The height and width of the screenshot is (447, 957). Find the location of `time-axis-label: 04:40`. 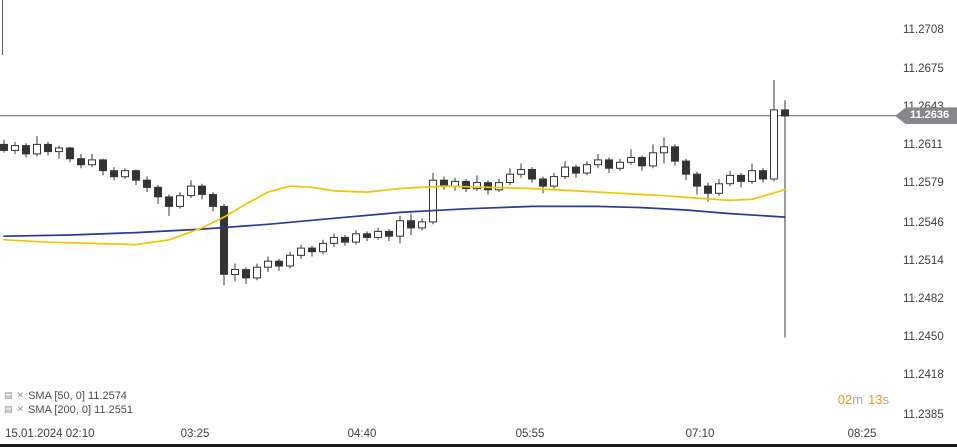

time-axis-label: 04:40 is located at coordinates (362, 434).